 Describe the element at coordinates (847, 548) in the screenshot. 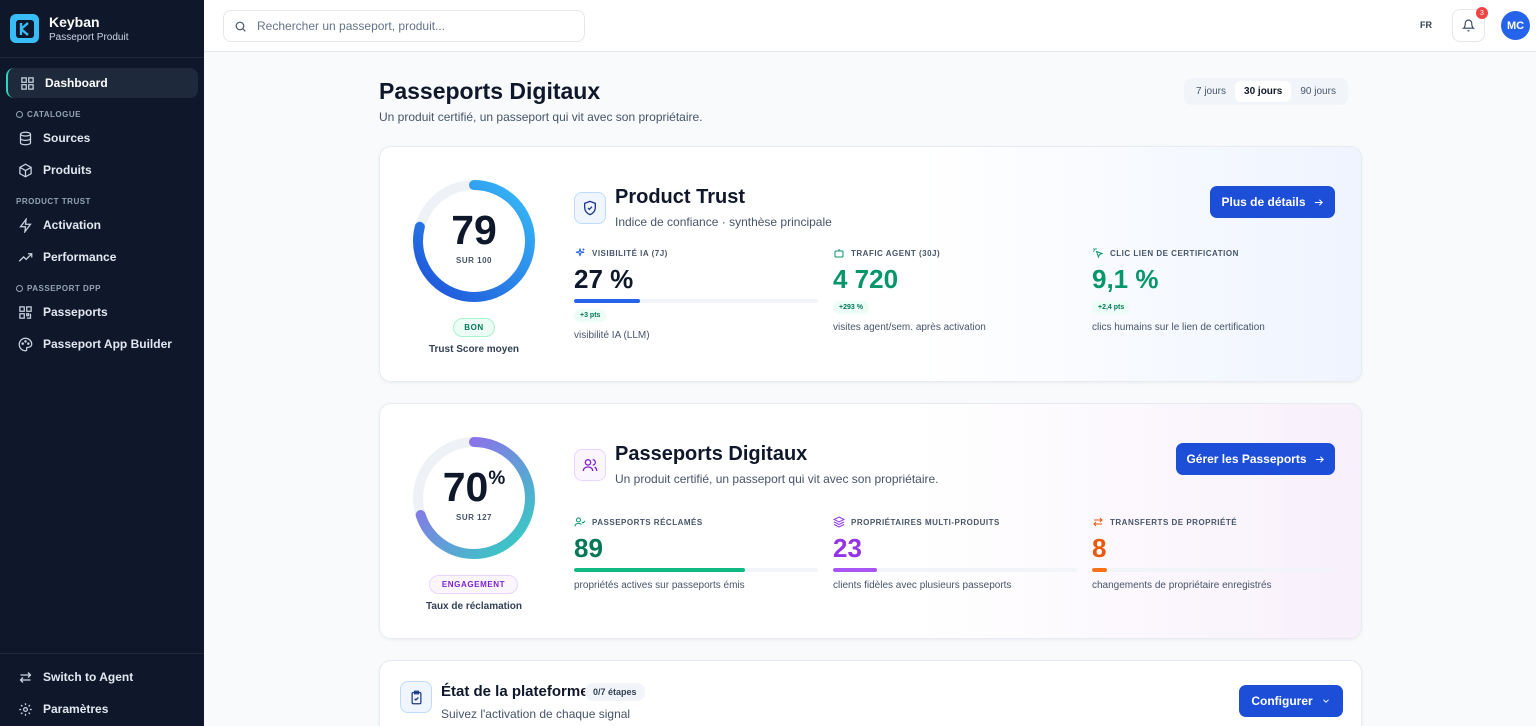

I see `metric-value: 23` at that location.